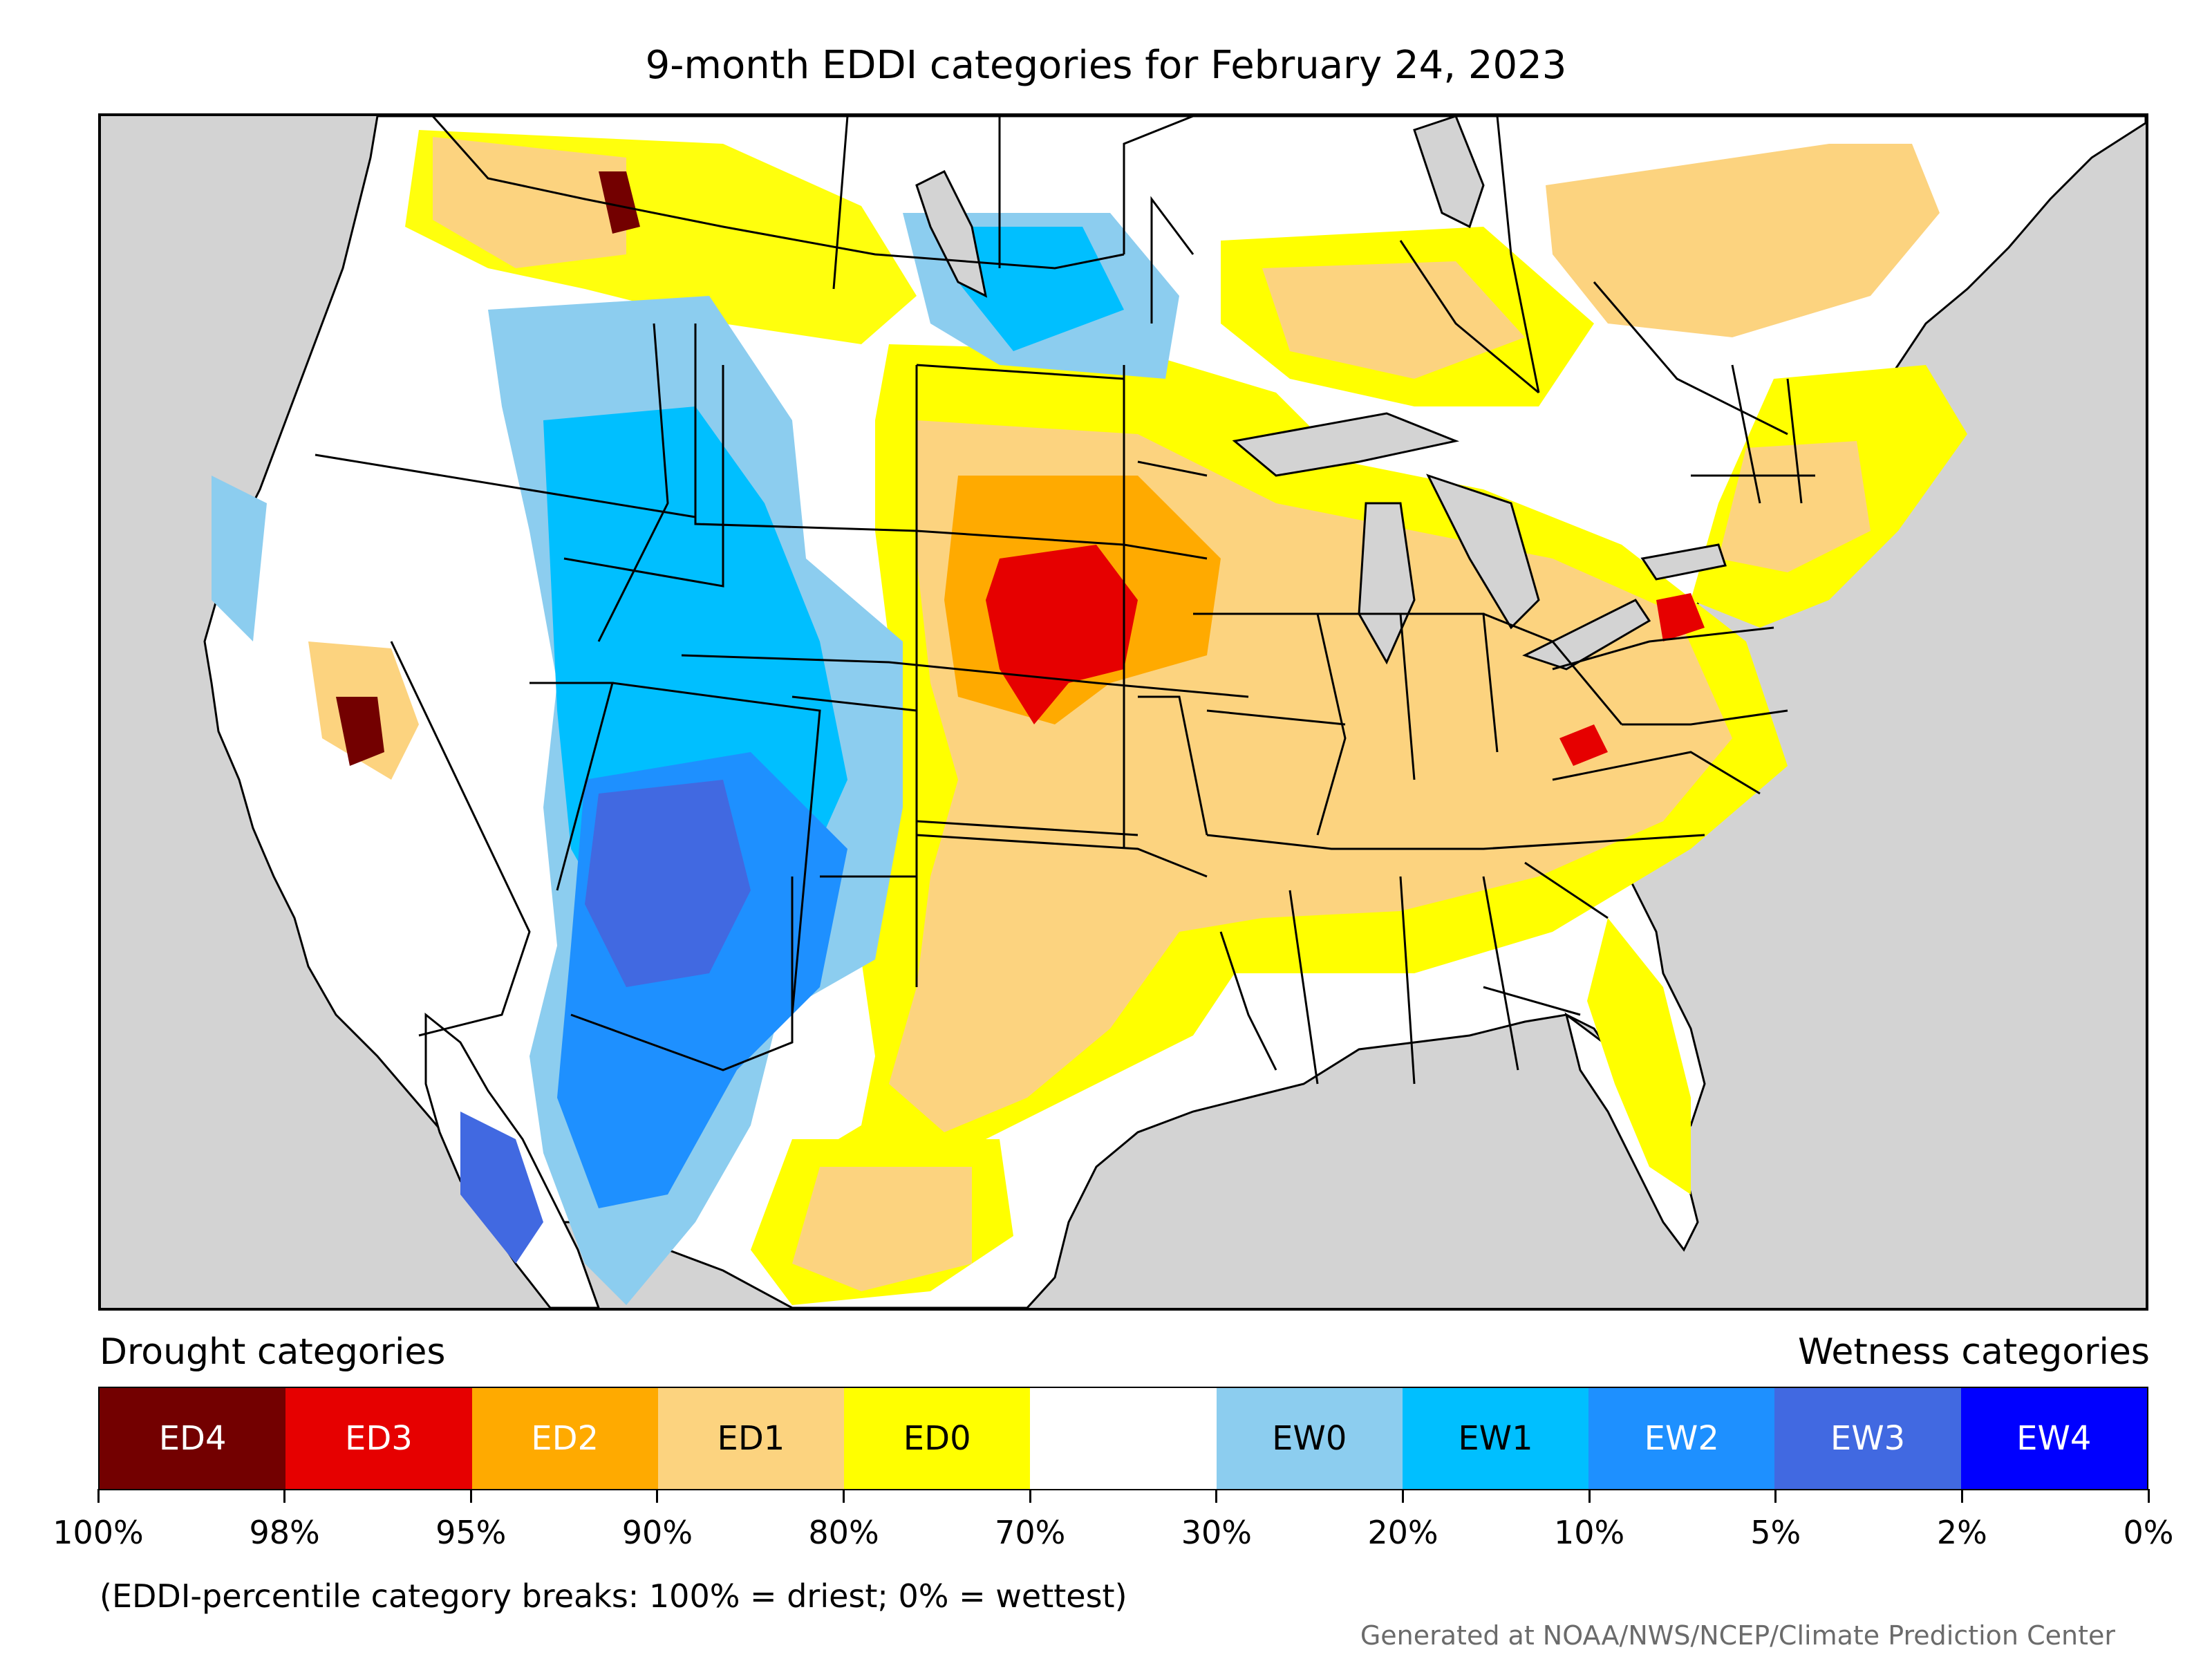 This screenshot has width=2212, height=1659. What do you see at coordinates (273, 1352) in the screenshot?
I see `drought-categories-header: Drought categories` at bounding box center [273, 1352].